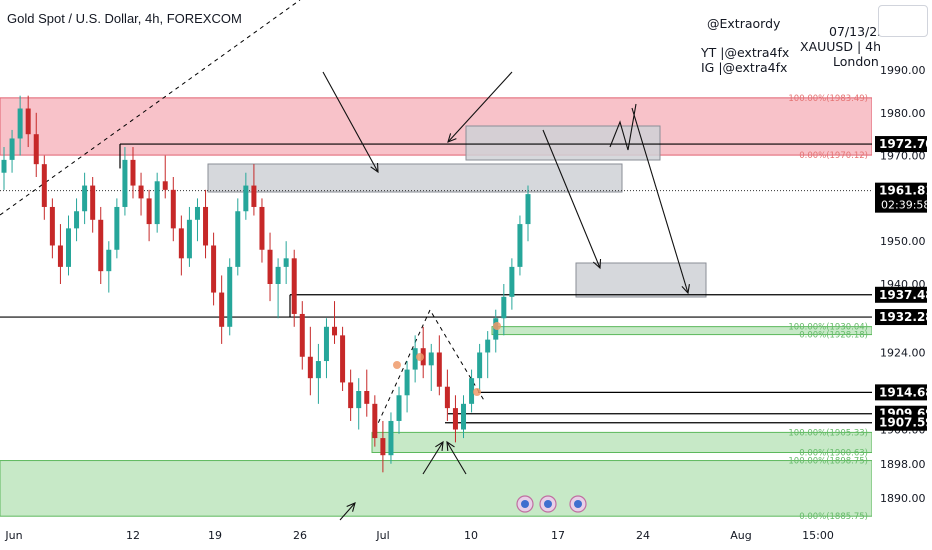 The image size is (932, 550). What do you see at coordinates (433, 458) in the screenshot?
I see `arrow-up-left` at bounding box center [433, 458].